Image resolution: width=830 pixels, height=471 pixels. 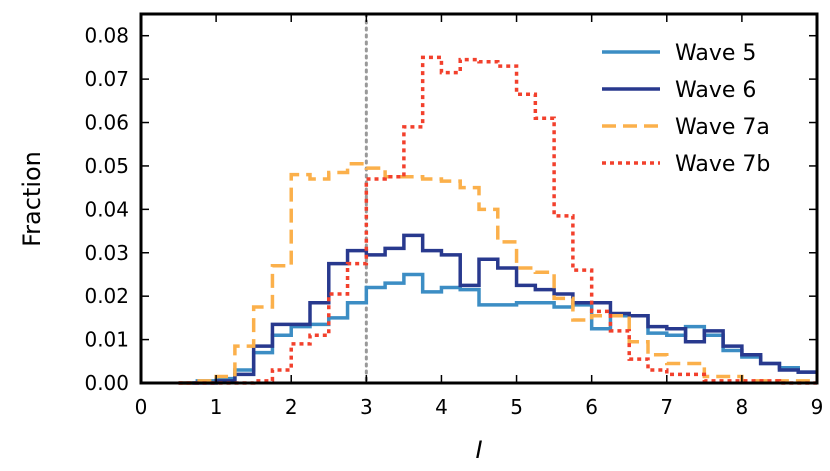 What do you see at coordinates (817, 407) in the screenshot?
I see `x-tick-label: 9` at bounding box center [817, 407].